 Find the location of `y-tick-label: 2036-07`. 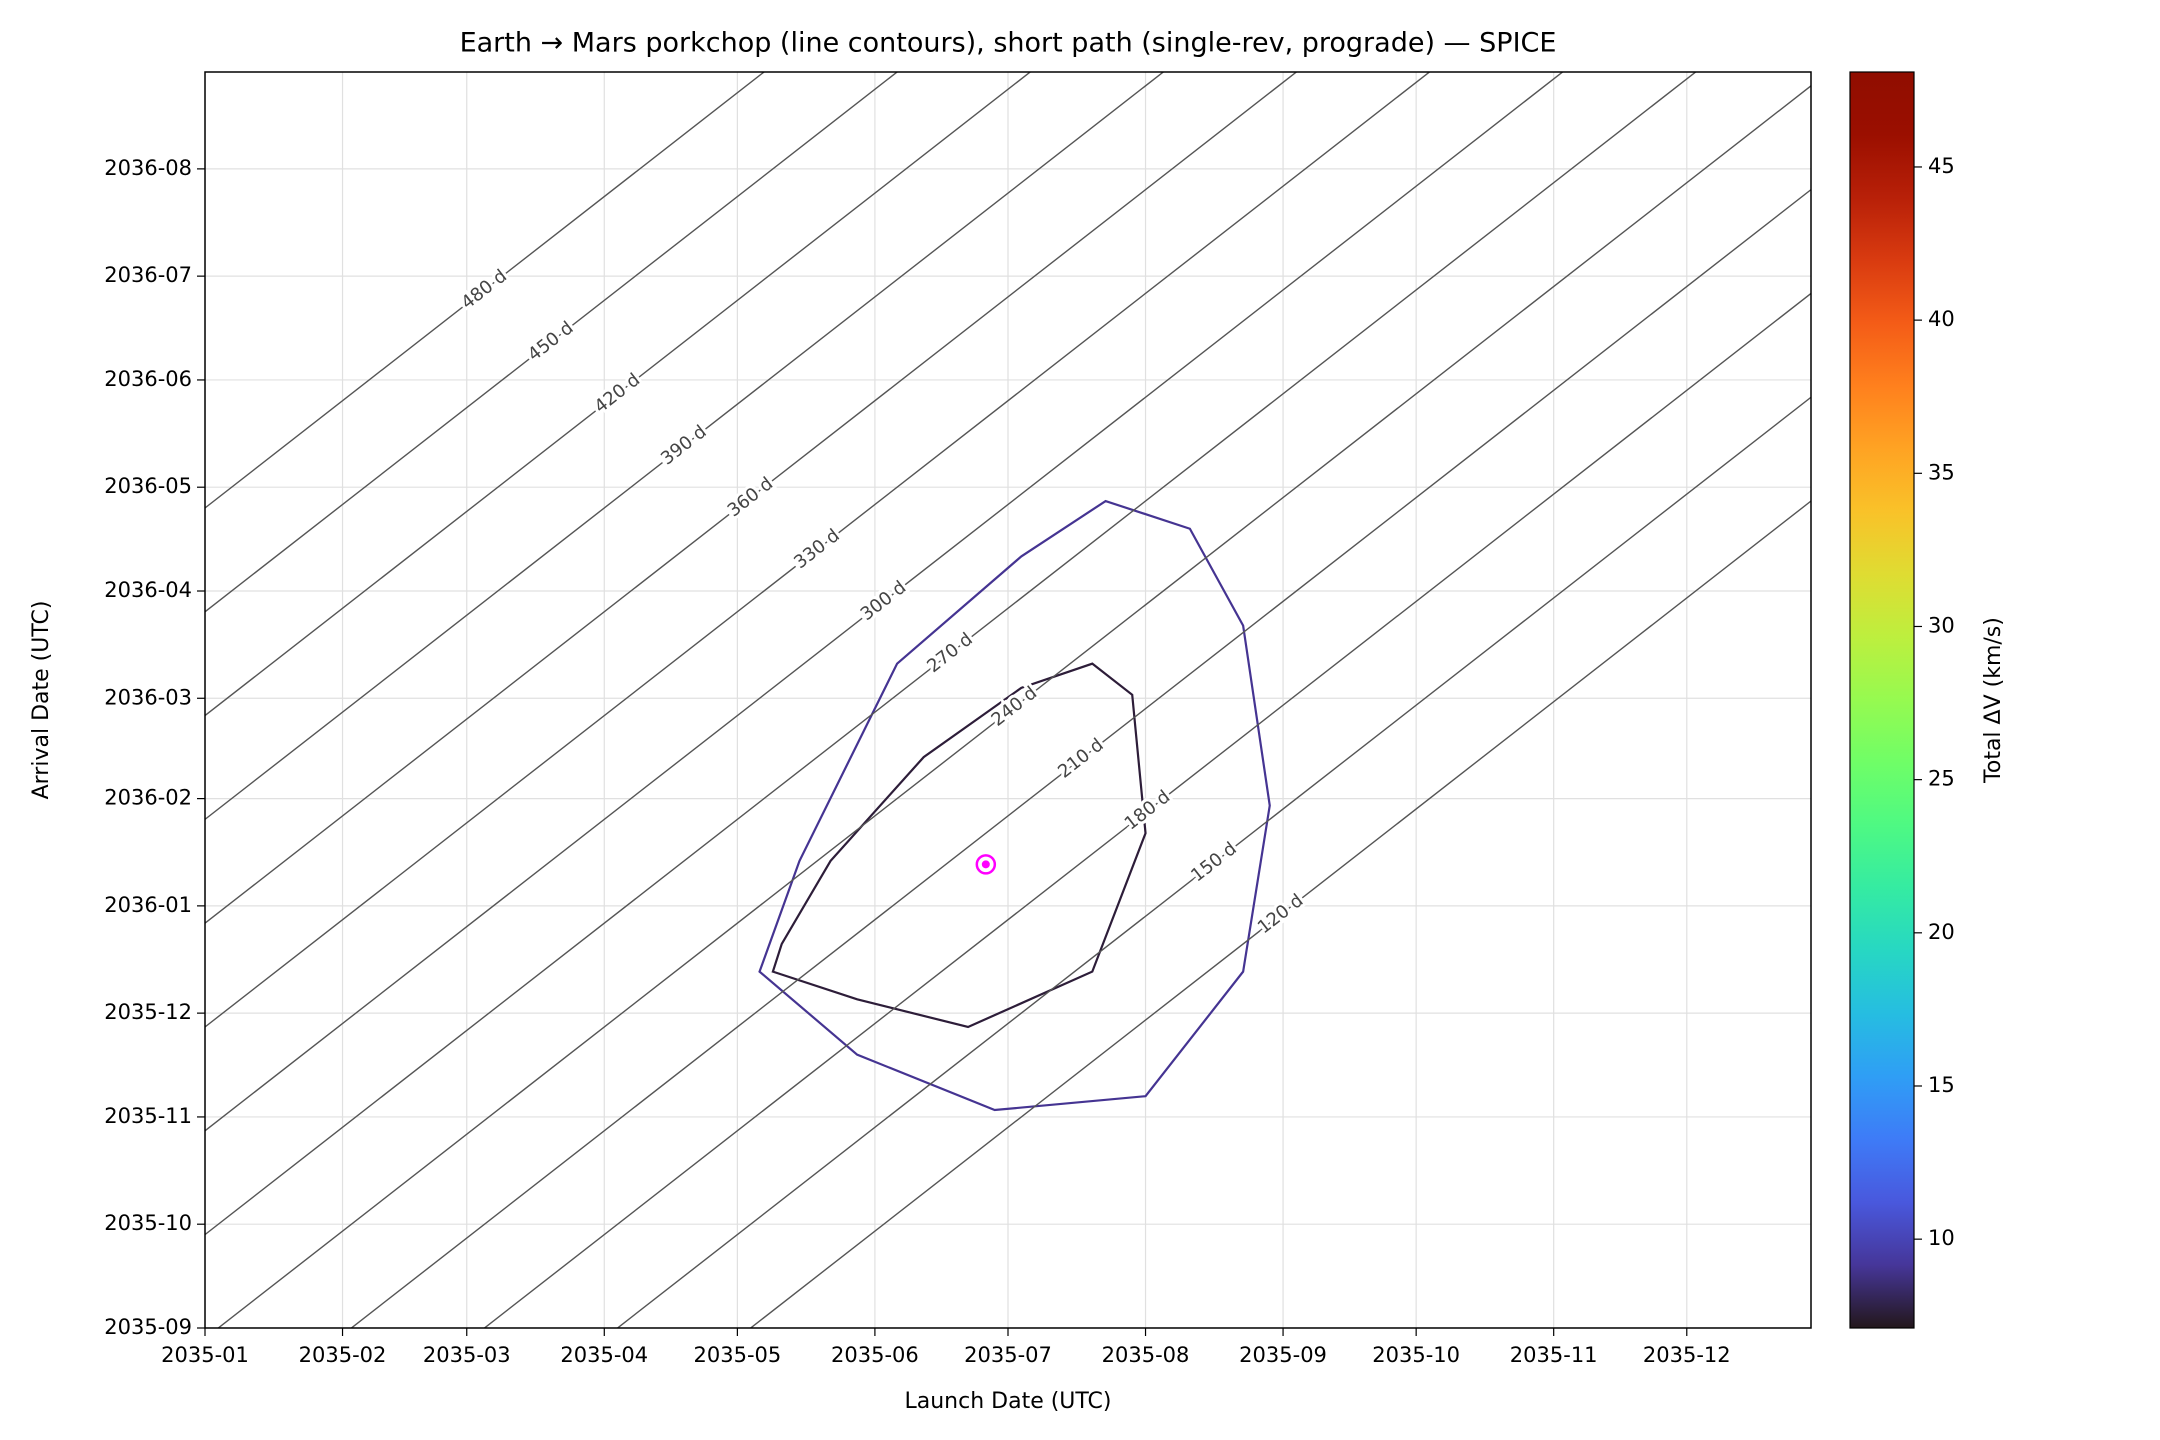

y-tick-label: 2036-07 is located at coordinates (148, 275).